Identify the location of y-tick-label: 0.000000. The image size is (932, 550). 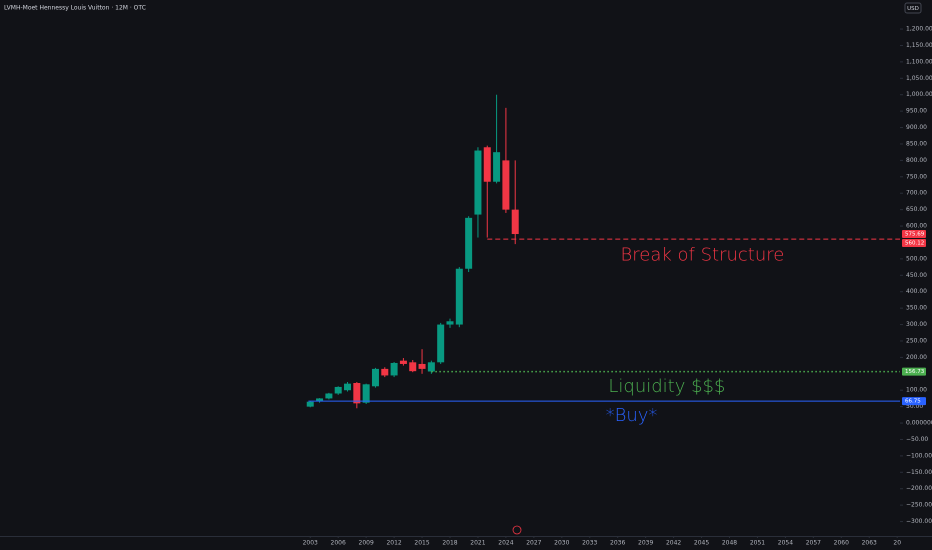
(919, 423).